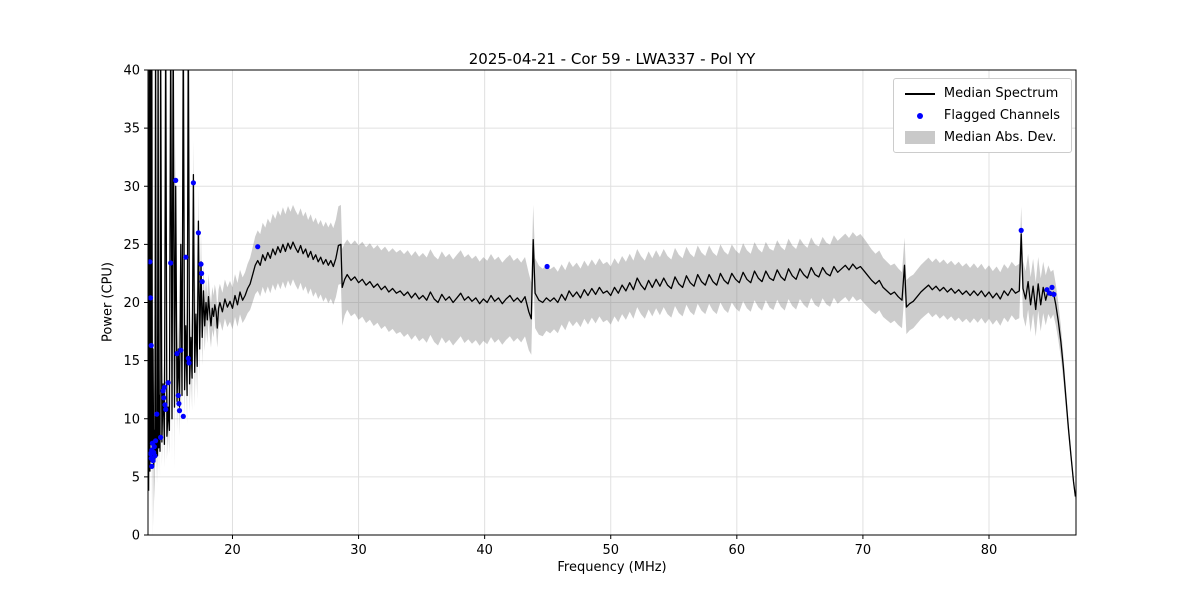 The image size is (1200, 600). I want to click on x-axis-label: Frequency (MHz), so click(612, 567).